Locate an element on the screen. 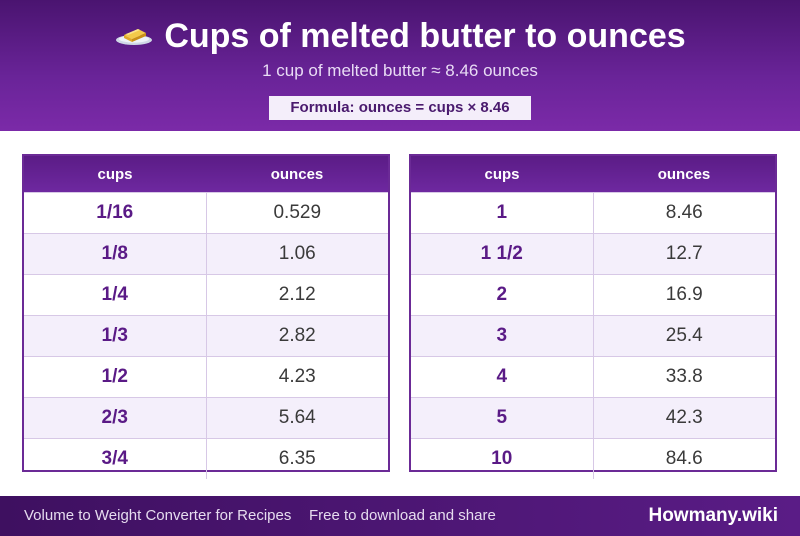  table-row: 2 16.9 is located at coordinates (593, 295).